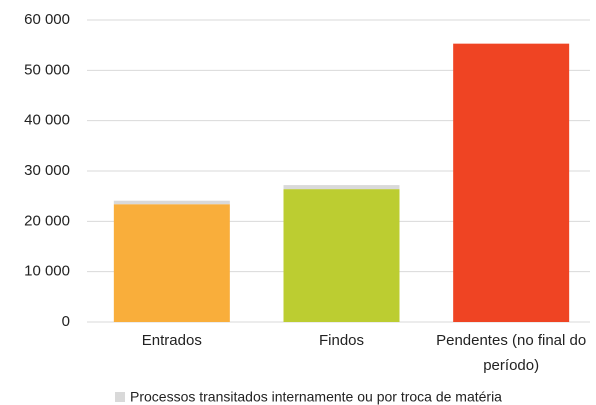 Image resolution: width=596 pixels, height=405 pixels. Describe the element at coordinates (47, 69) in the screenshot. I see `y-tick-label: 50 000` at that location.